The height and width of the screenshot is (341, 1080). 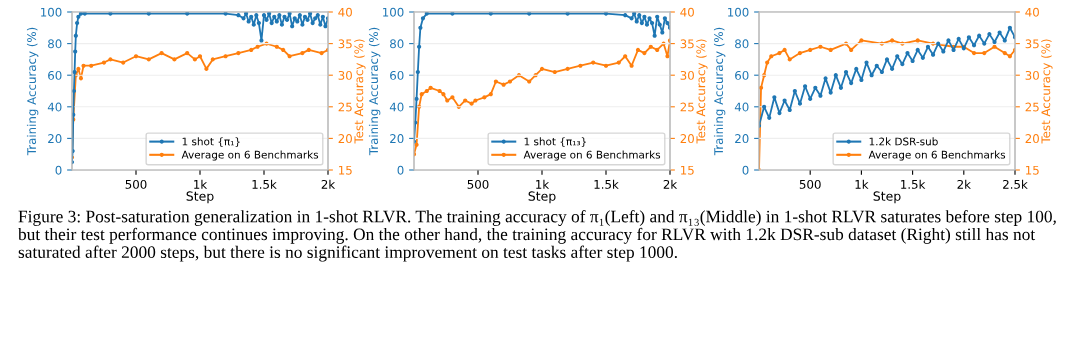 I want to click on legend-label: 1 shot {π₁}, so click(x=211, y=142).